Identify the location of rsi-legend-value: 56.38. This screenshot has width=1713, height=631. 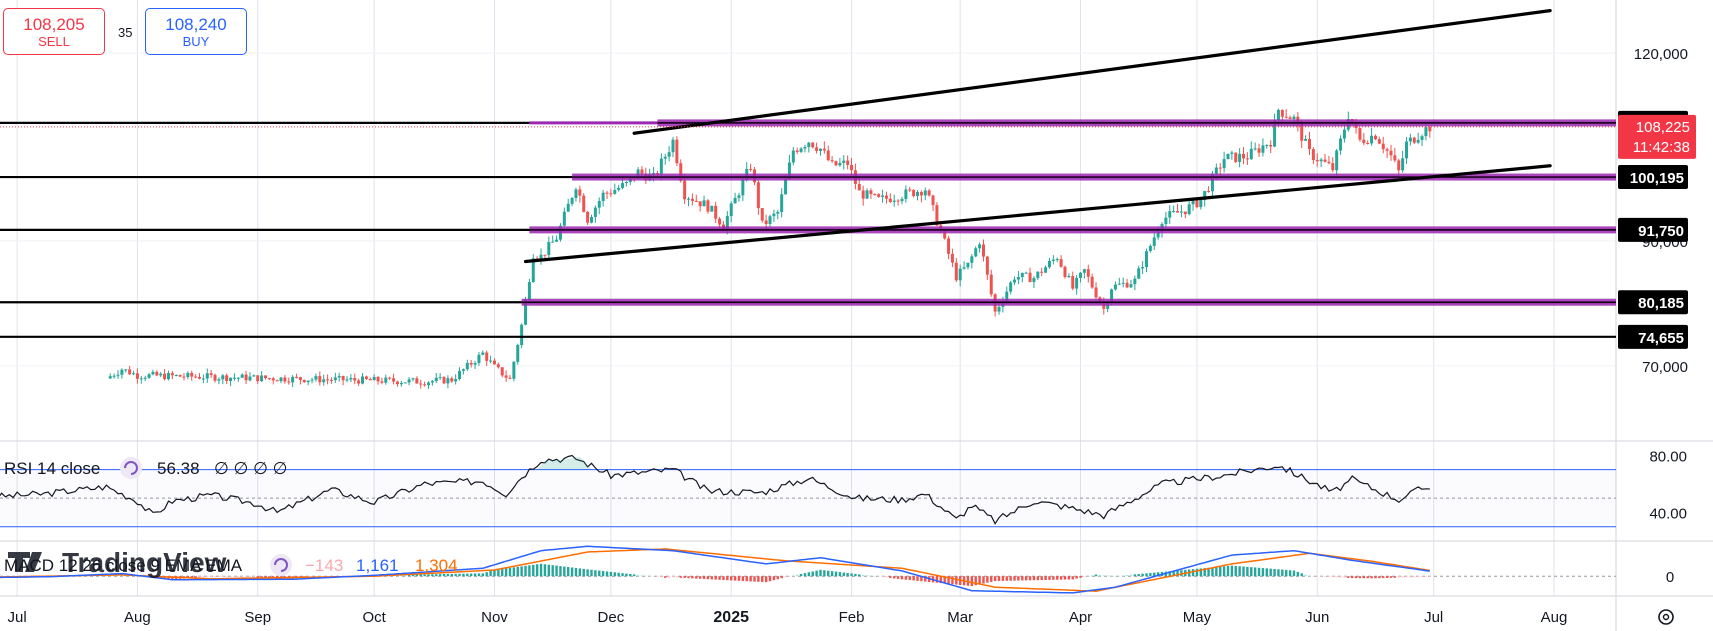
(178, 468).